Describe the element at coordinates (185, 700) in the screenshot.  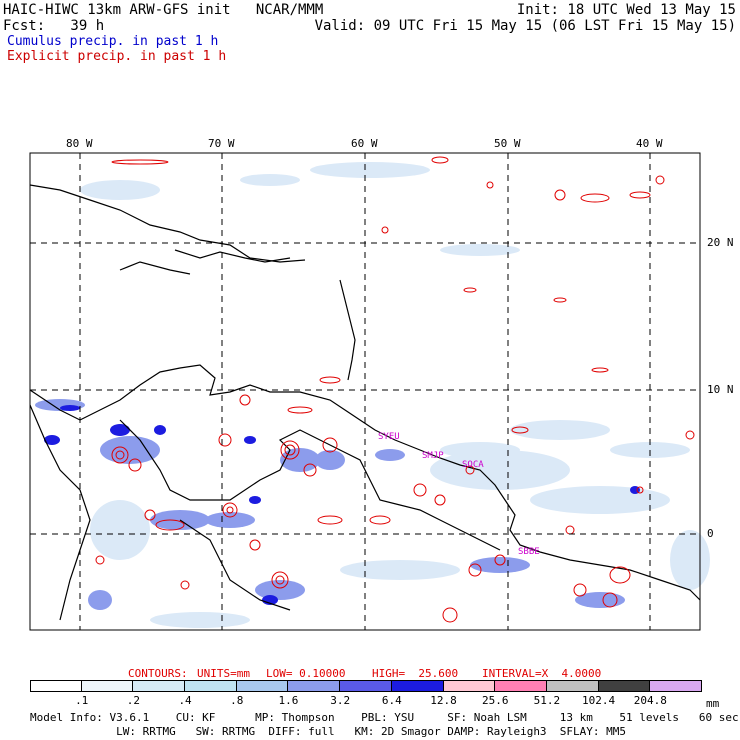
I see `colorbar-label: .4` at that location.